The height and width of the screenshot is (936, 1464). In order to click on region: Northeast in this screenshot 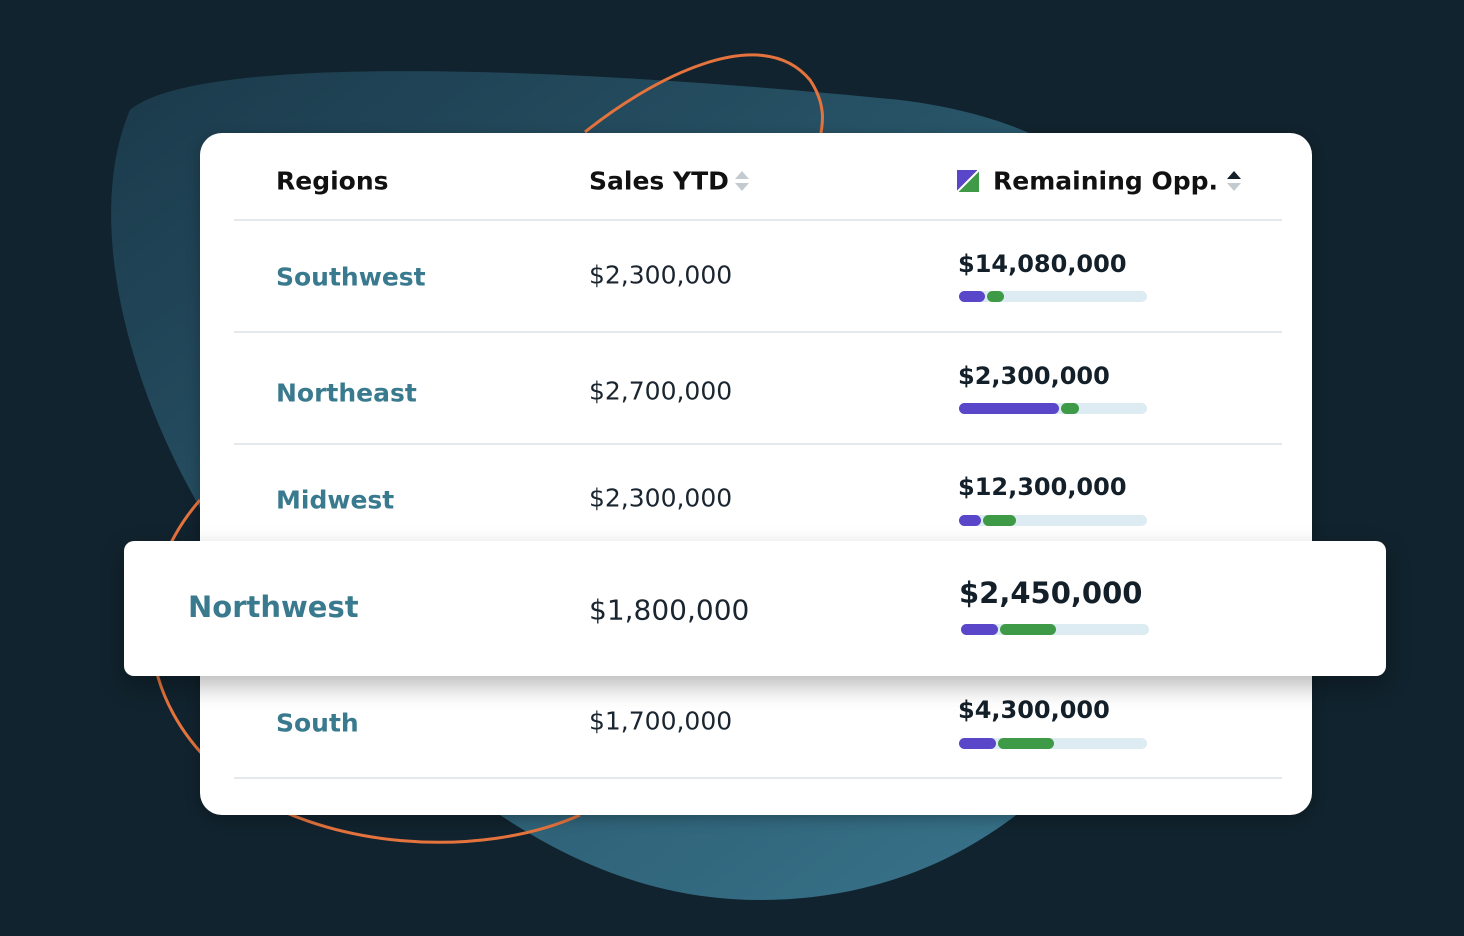, I will do `click(346, 393)`.